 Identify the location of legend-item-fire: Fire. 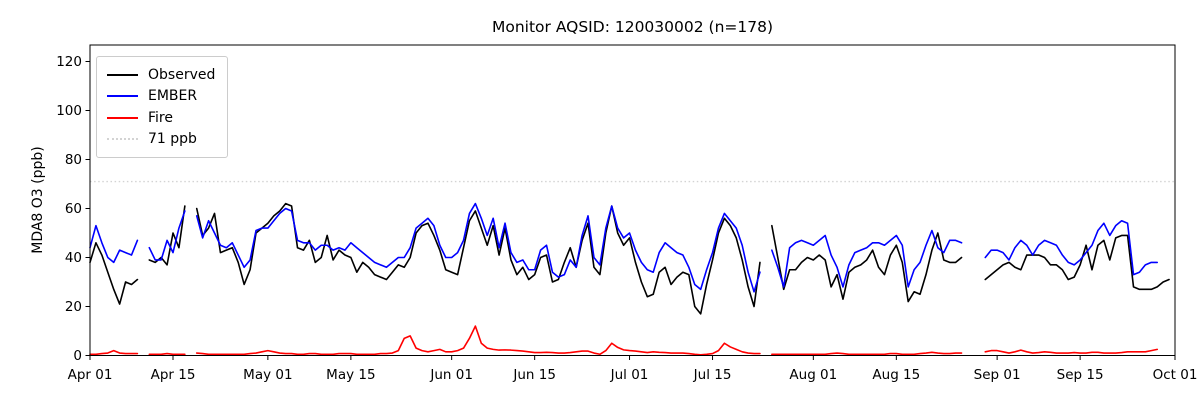
(161, 118).